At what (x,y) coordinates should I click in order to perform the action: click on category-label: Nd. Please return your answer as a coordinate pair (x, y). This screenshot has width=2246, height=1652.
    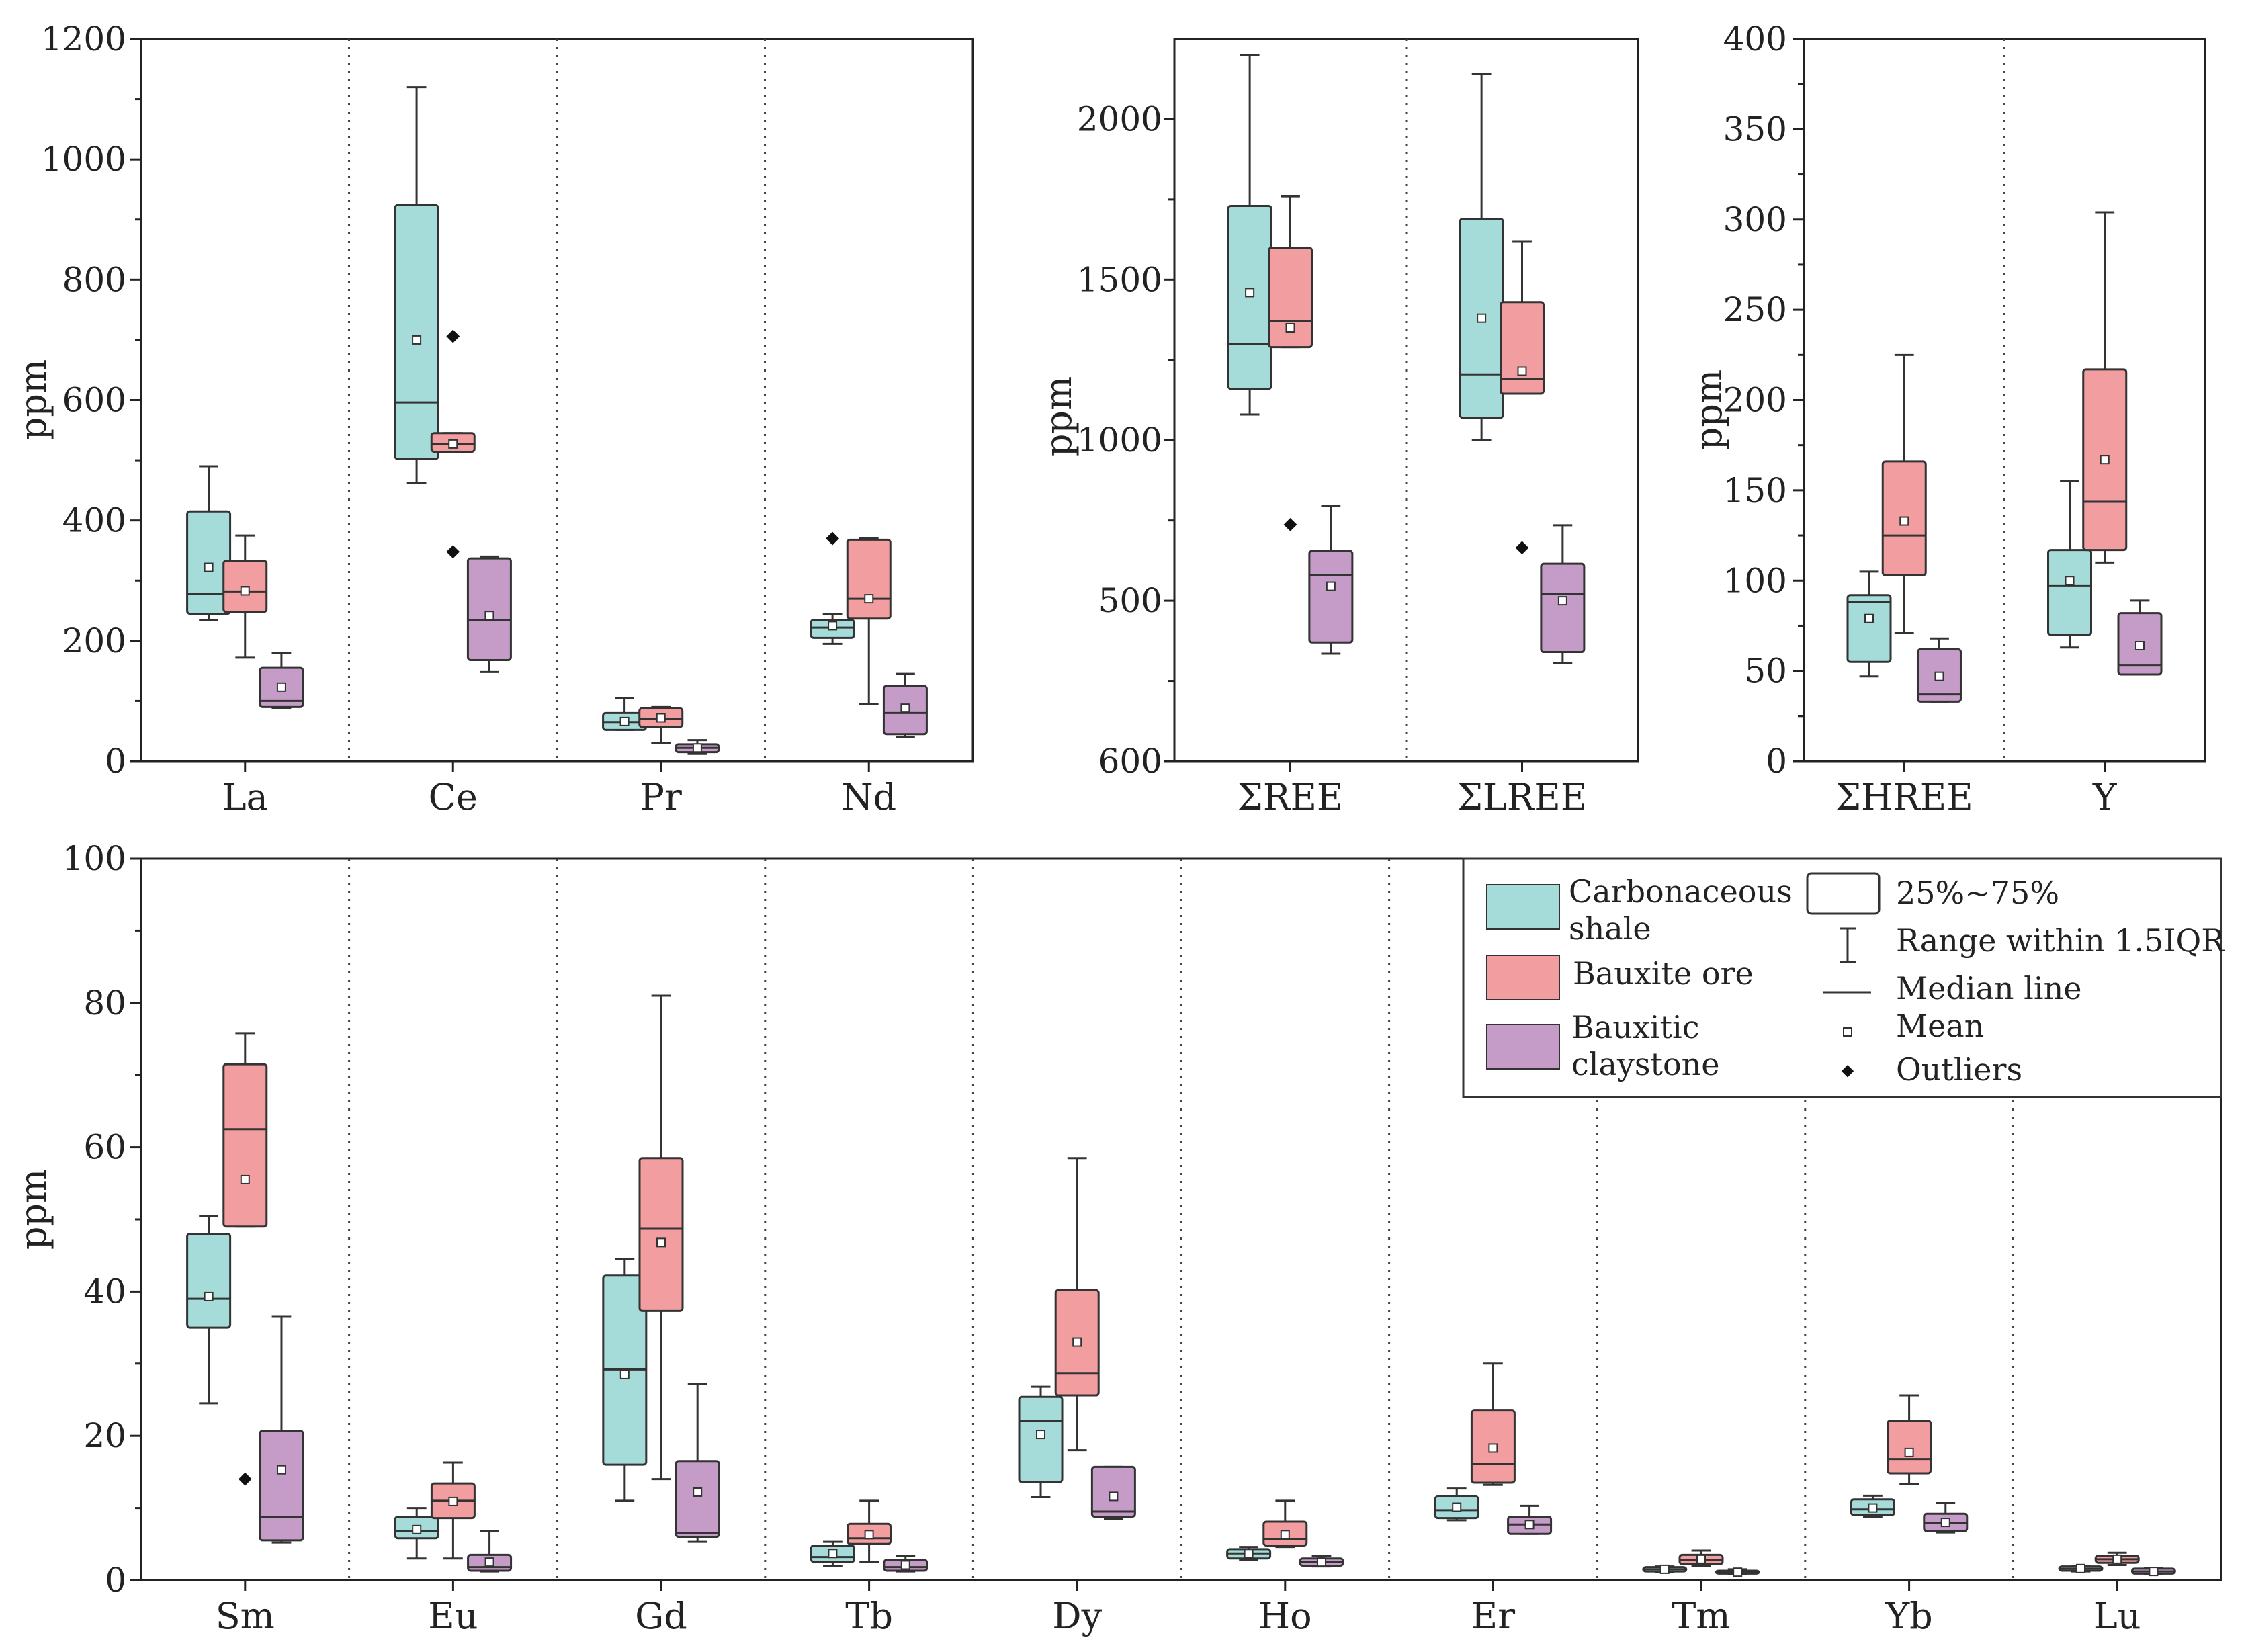
    Looking at the image, I should click on (868, 797).